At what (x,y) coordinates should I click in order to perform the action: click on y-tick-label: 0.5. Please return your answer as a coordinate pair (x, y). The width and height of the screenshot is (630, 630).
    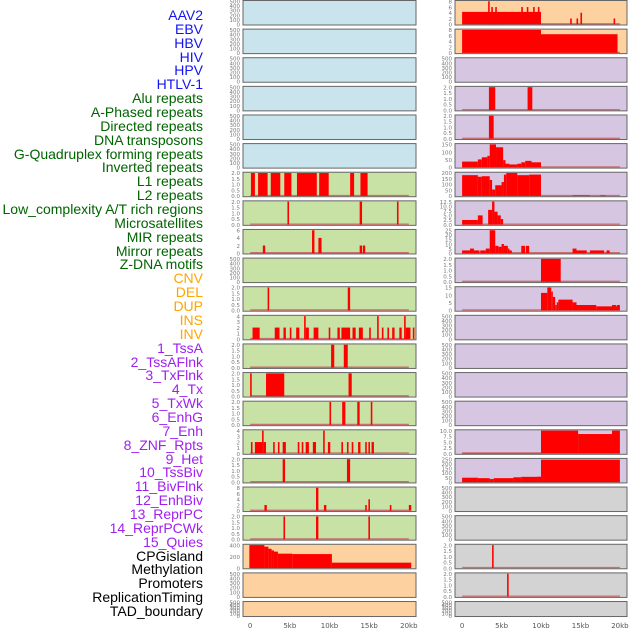
    Looking at the image, I should click on (235, 535).